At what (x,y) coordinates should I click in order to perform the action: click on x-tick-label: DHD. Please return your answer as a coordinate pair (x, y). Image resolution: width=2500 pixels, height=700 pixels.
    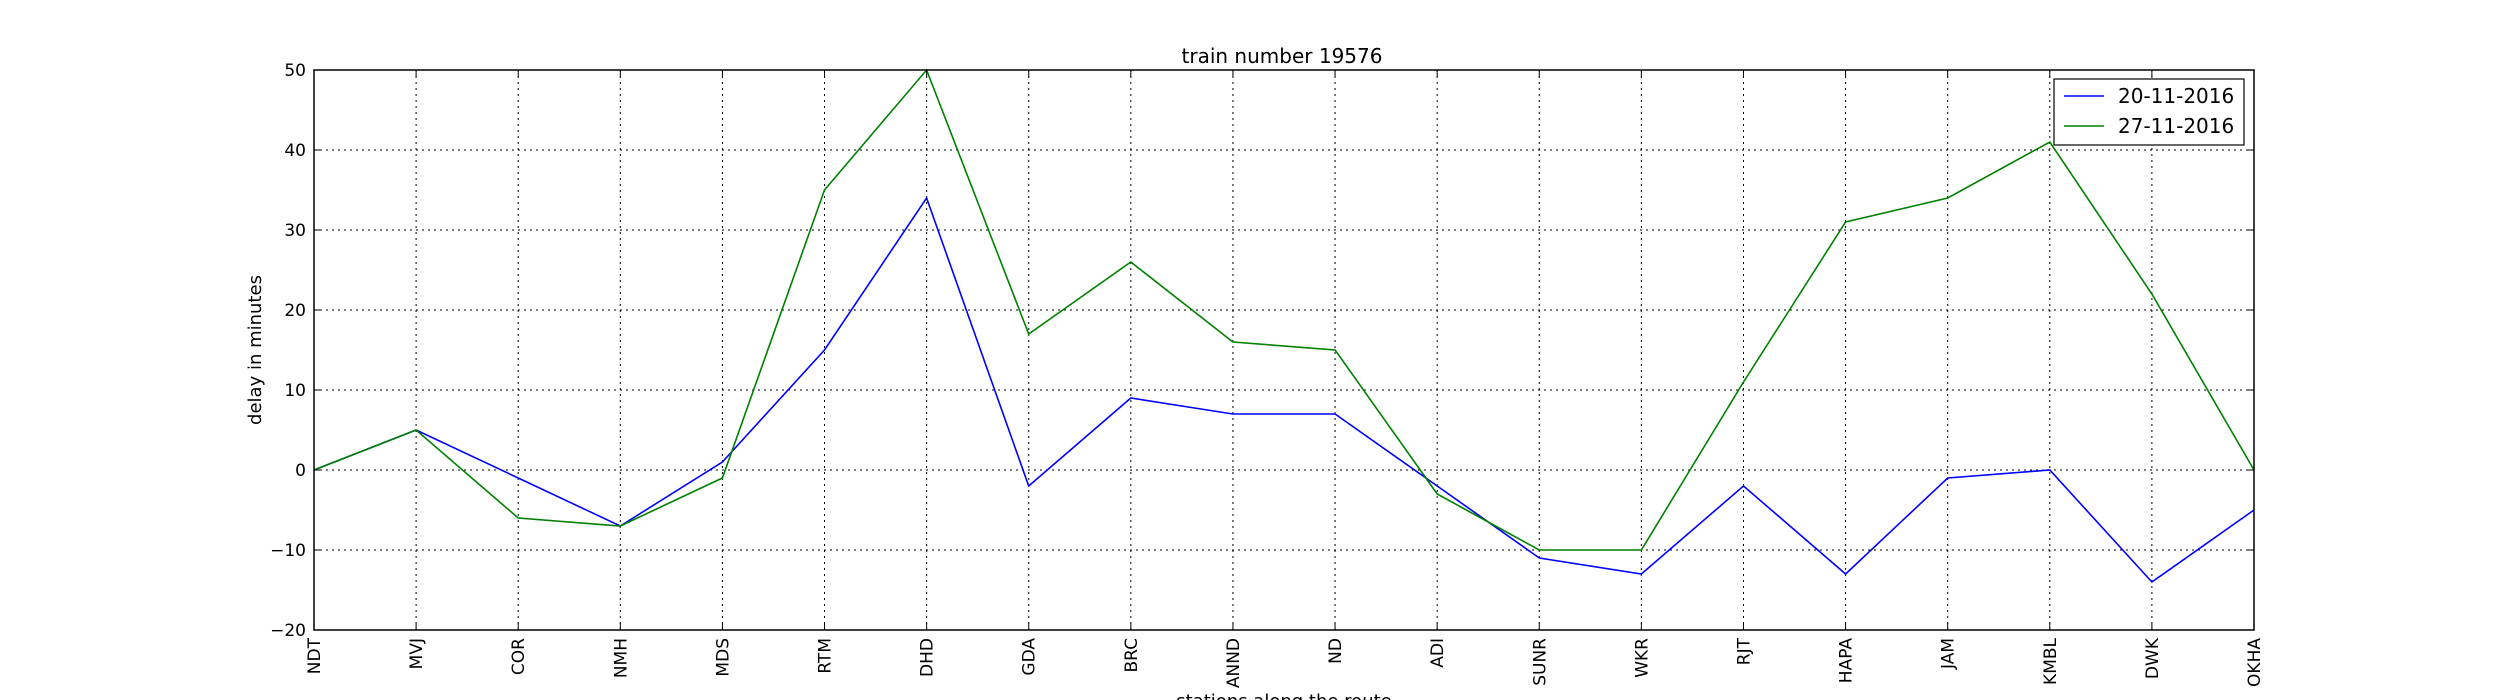
    Looking at the image, I should click on (928, 657).